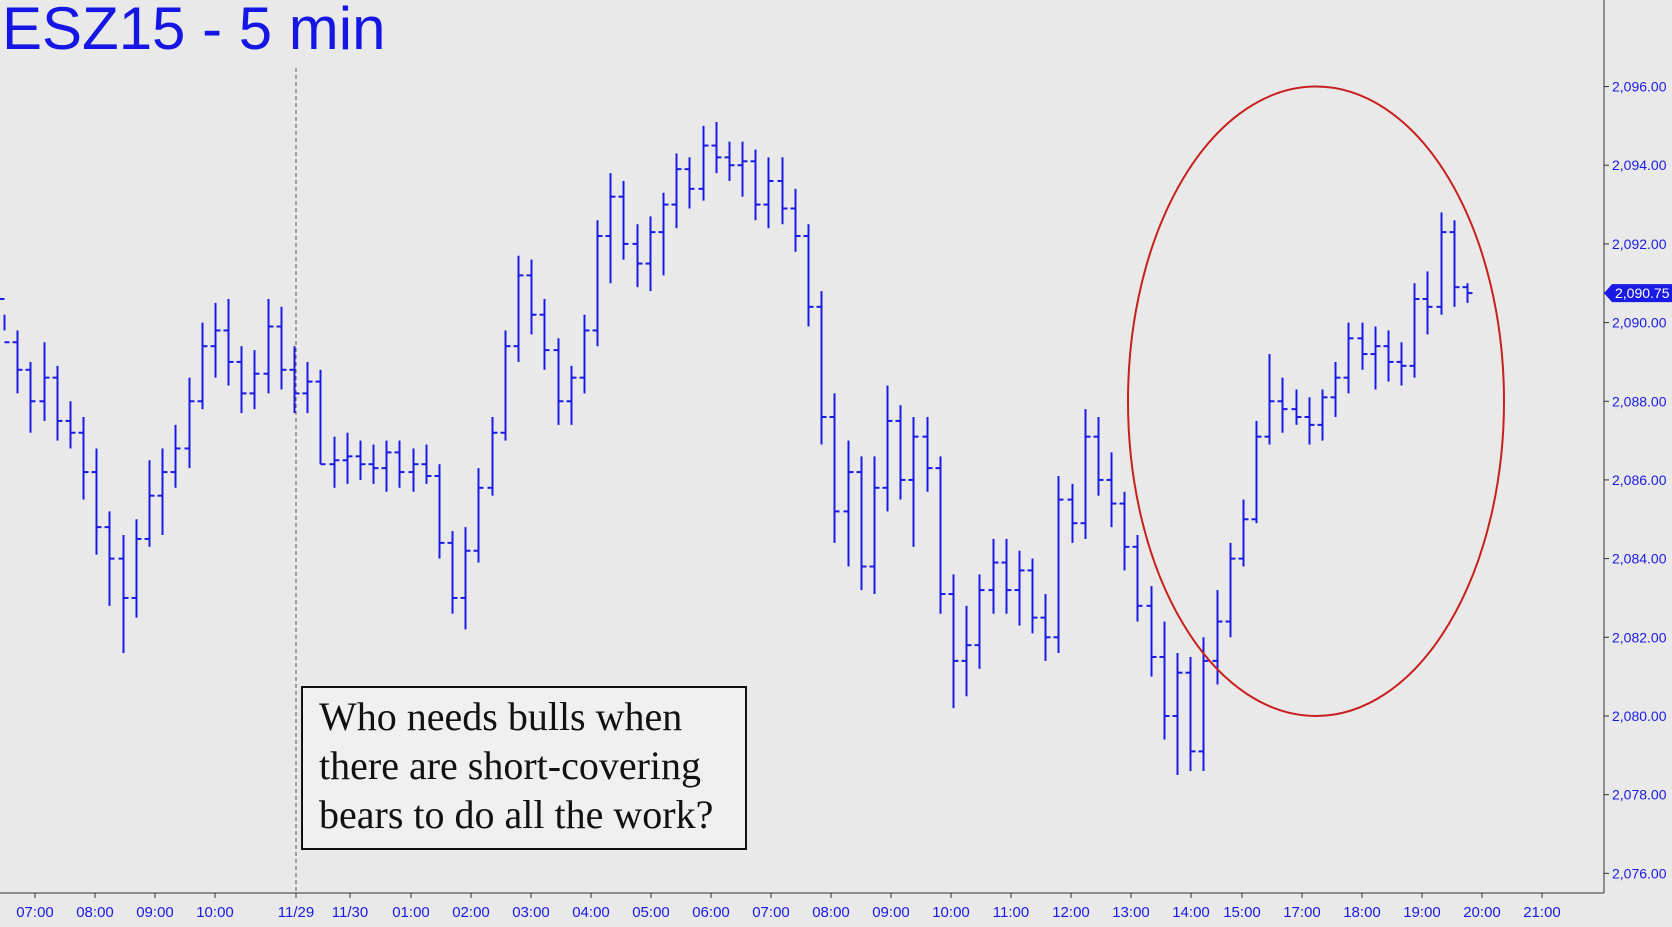 Image resolution: width=1672 pixels, height=927 pixels. Describe the element at coordinates (1482, 912) in the screenshot. I see `x-tick-label: 20:00` at that location.